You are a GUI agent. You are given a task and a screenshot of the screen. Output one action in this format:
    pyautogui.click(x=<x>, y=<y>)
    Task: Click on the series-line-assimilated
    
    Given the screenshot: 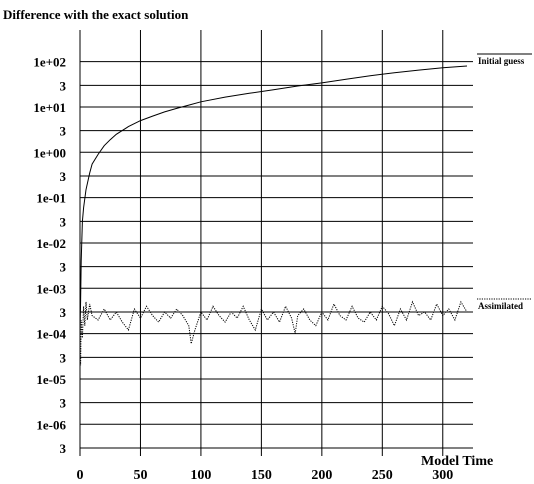 What is the action you would take?
    pyautogui.click(x=273, y=333)
    